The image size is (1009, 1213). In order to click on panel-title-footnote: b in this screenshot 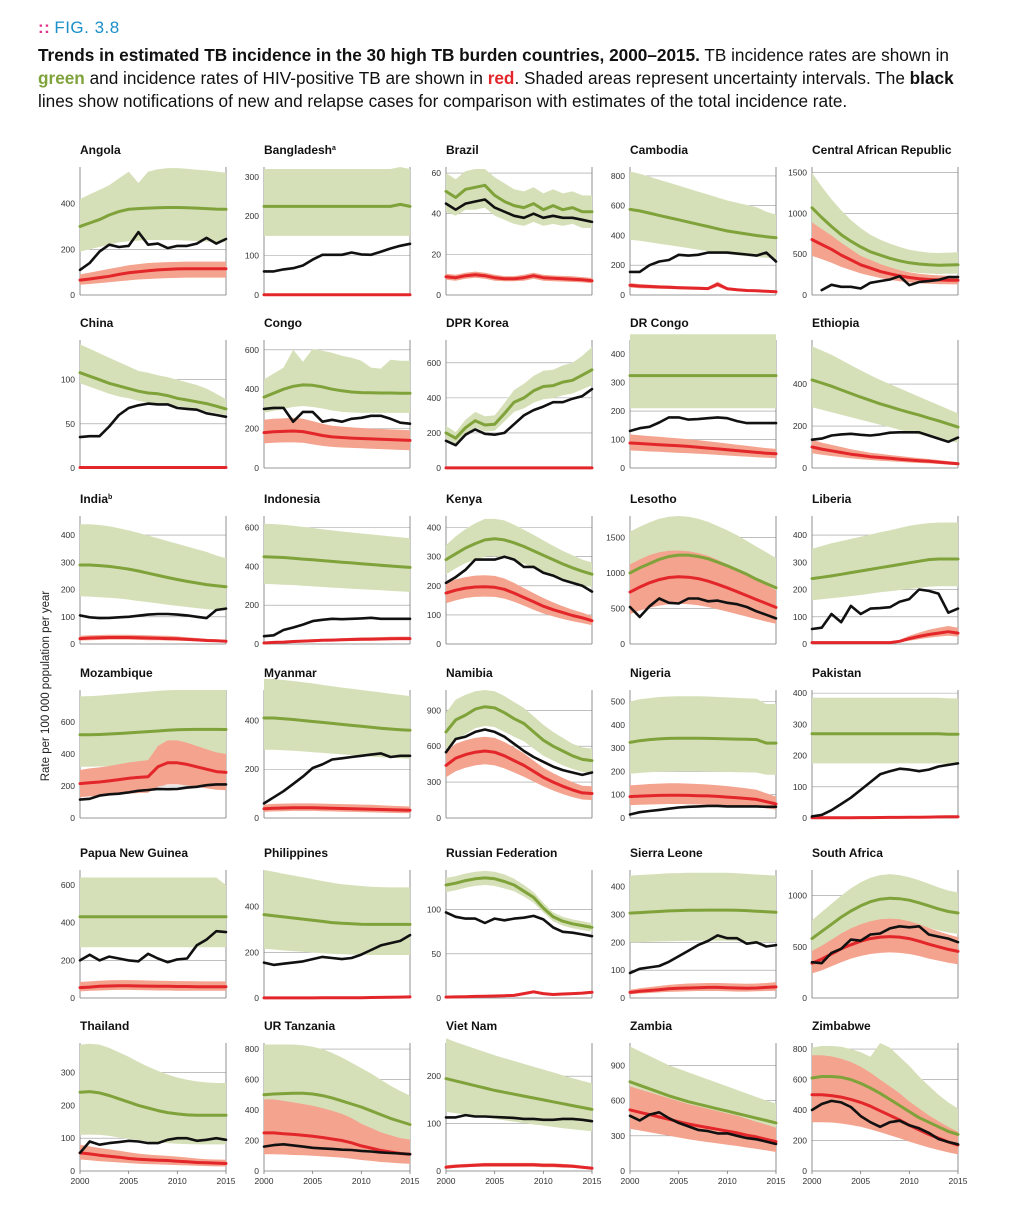, I will do `click(110, 497)`.